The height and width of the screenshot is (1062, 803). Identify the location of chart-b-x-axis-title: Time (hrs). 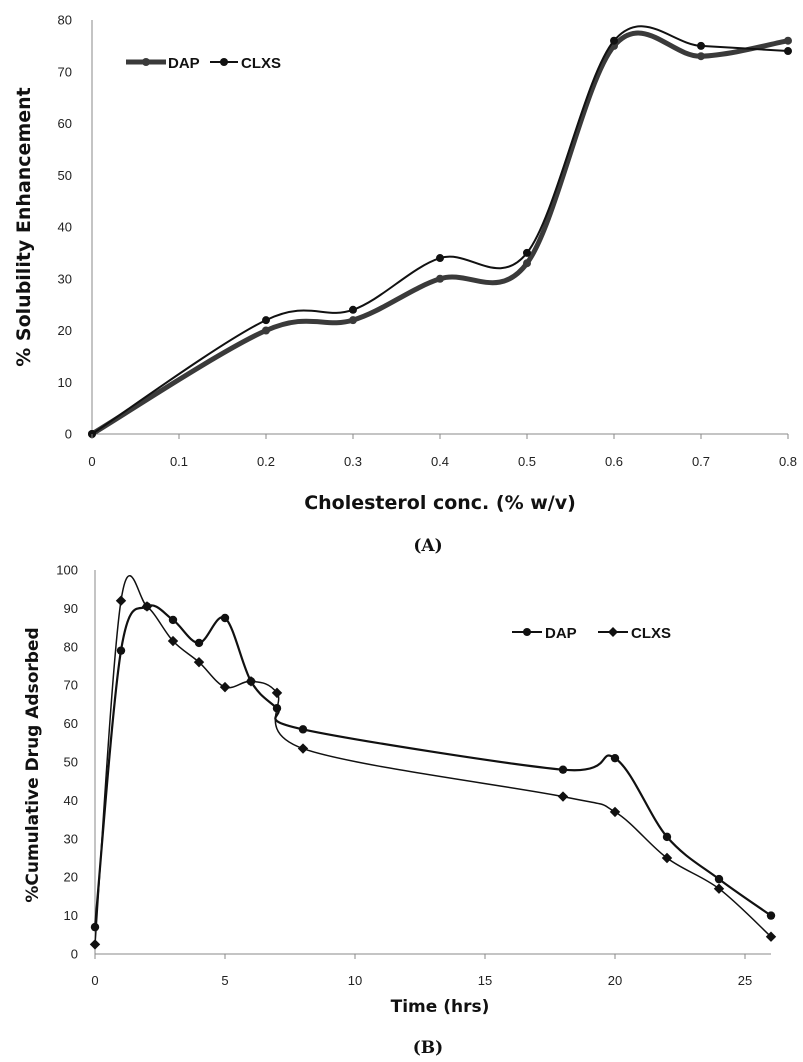
(440, 1007).